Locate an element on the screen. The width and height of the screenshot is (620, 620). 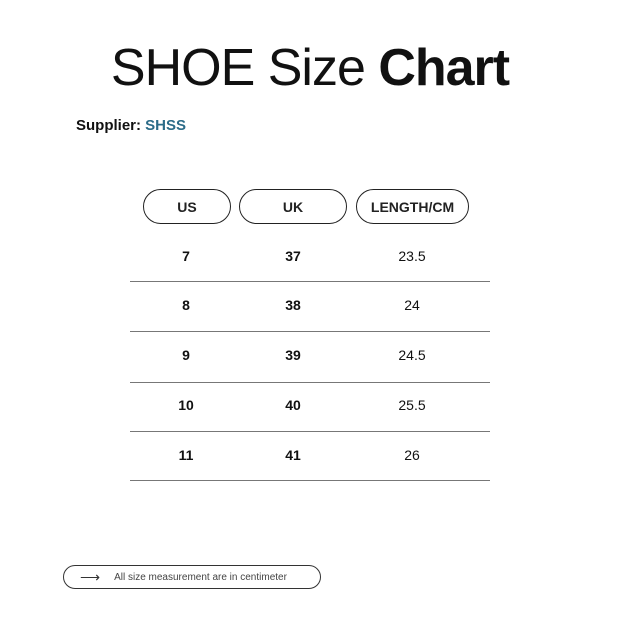
arrow-right-icon: ⟶ is located at coordinates (90, 576).